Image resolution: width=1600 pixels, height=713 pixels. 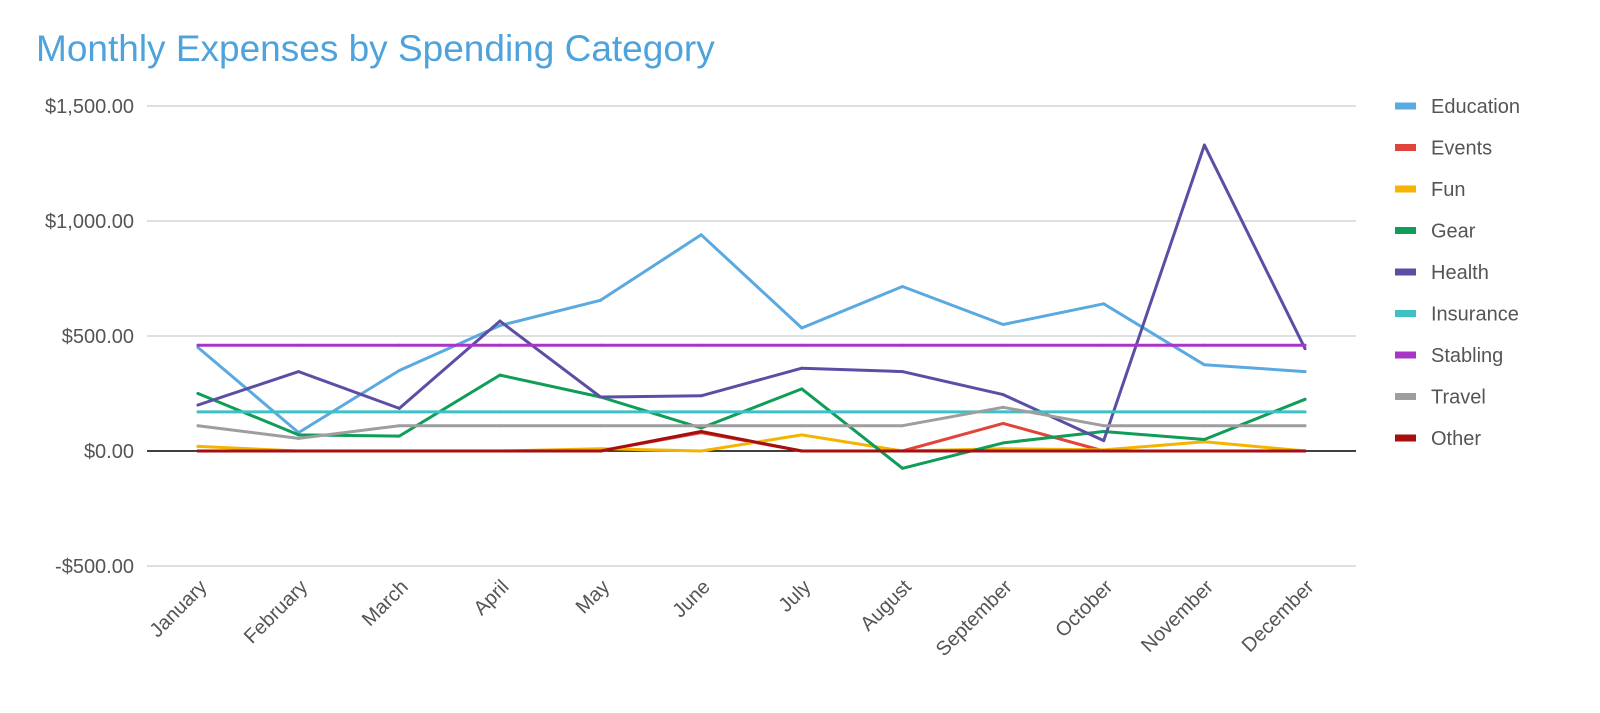 I want to click on x-tick-label: November, so click(x=1177, y=616).